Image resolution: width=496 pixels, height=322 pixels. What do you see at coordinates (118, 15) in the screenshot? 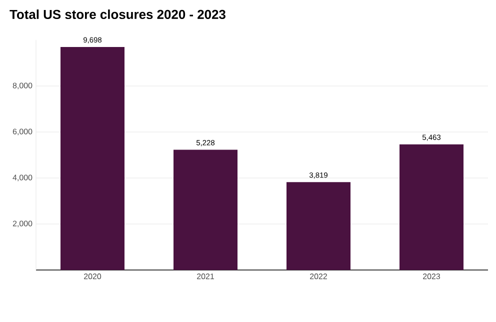
I see `chart-title: Total US store closures 2020 - 2023` at bounding box center [118, 15].